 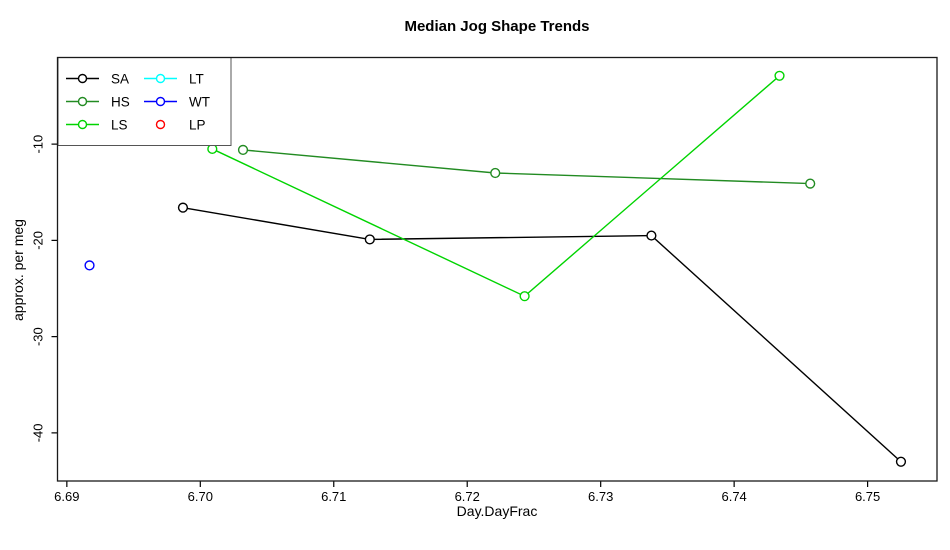 What do you see at coordinates (526, 167) in the screenshot?
I see `series-line-HS` at bounding box center [526, 167].